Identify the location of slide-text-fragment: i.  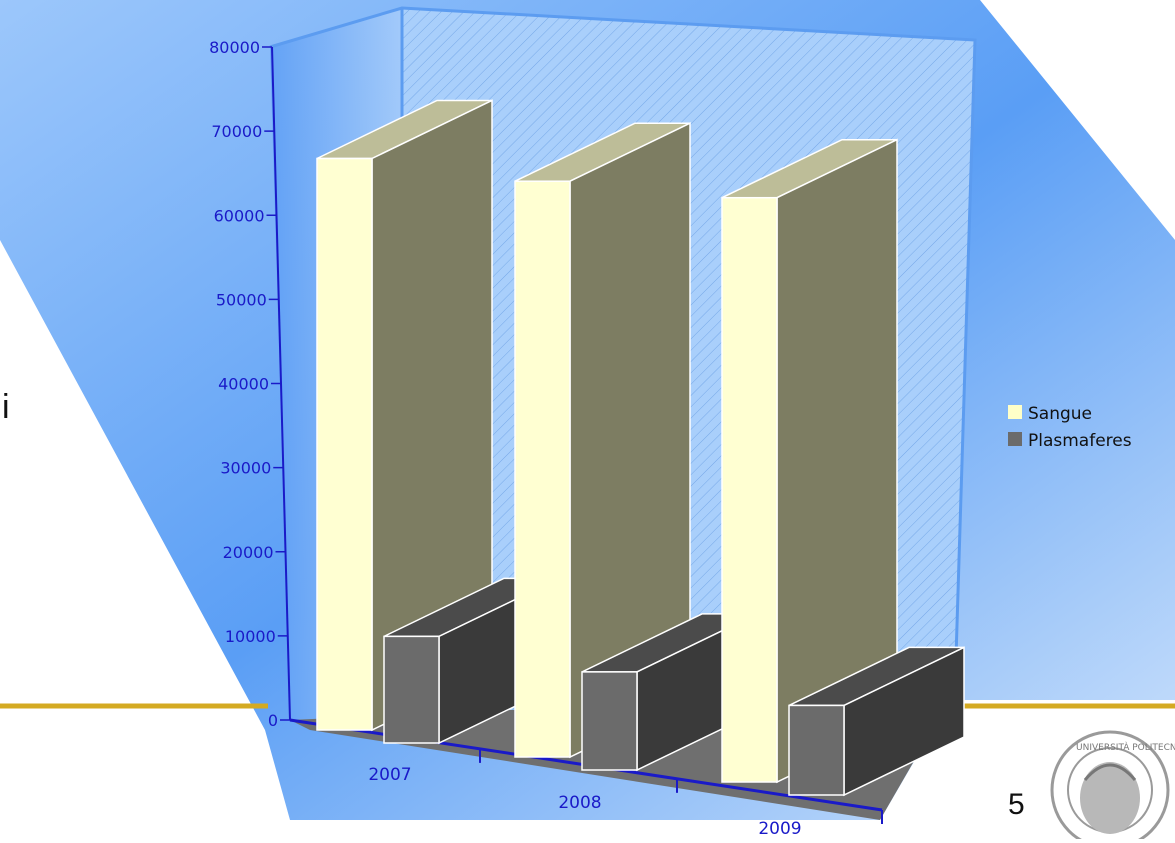
(6, 407).